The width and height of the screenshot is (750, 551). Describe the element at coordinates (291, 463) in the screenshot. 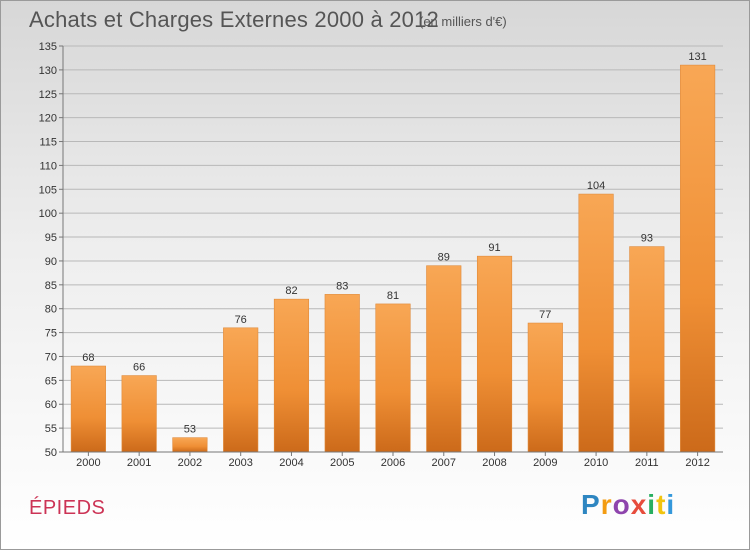

I see `x-tick-label: 2004` at that location.